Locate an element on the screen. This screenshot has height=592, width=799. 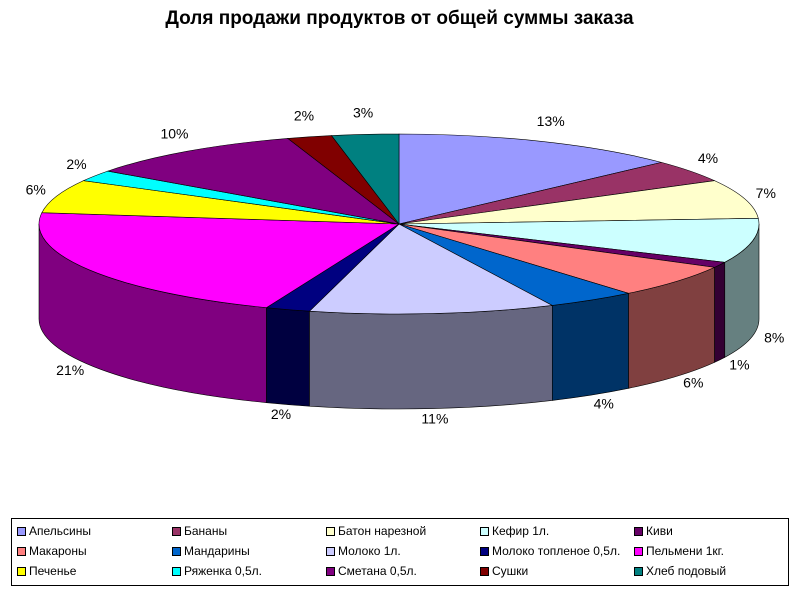
data-label-4: 1% is located at coordinates (739, 364).